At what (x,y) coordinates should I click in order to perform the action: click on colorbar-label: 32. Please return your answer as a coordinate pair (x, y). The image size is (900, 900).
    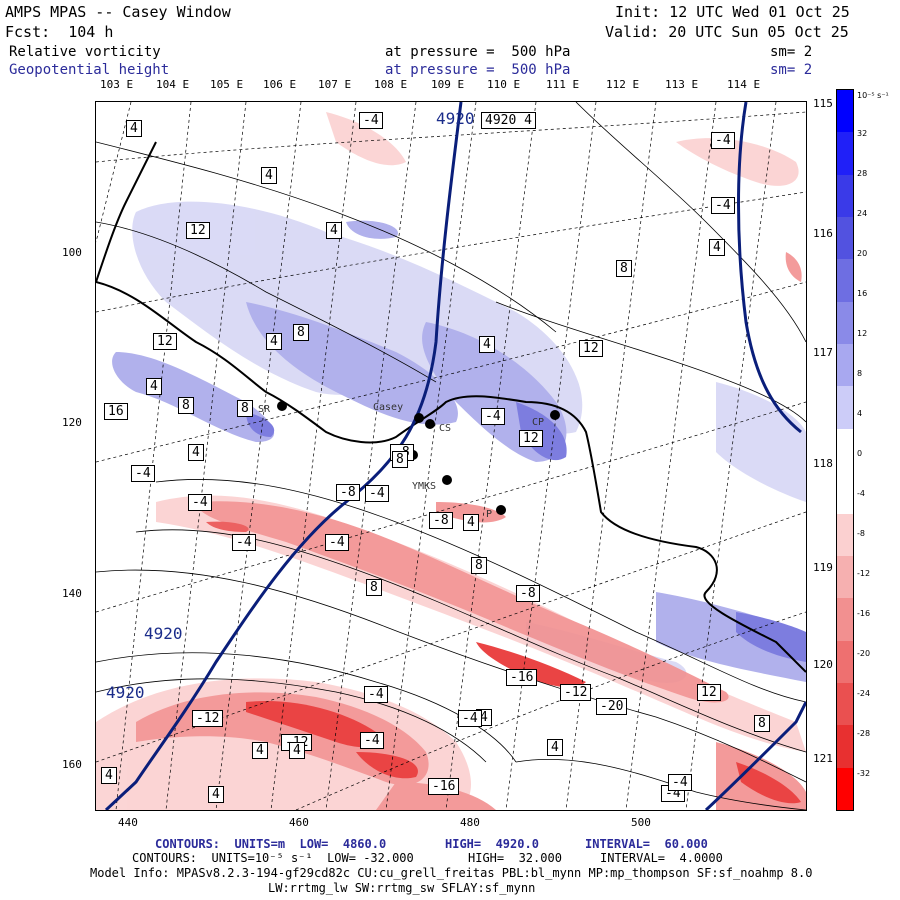
    Looking at the image, I should click on (862, 133).